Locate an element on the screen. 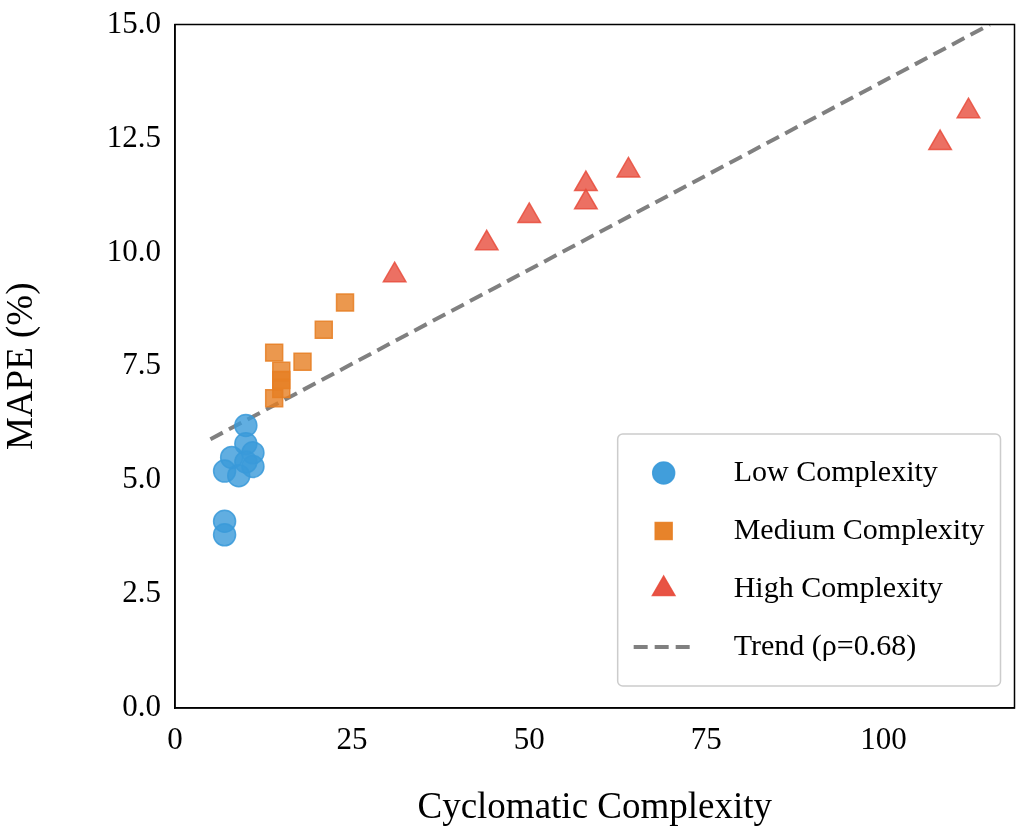 The image size is (1029, 834). y-tick-label: 10.0 is located at coordinates (133, 250).